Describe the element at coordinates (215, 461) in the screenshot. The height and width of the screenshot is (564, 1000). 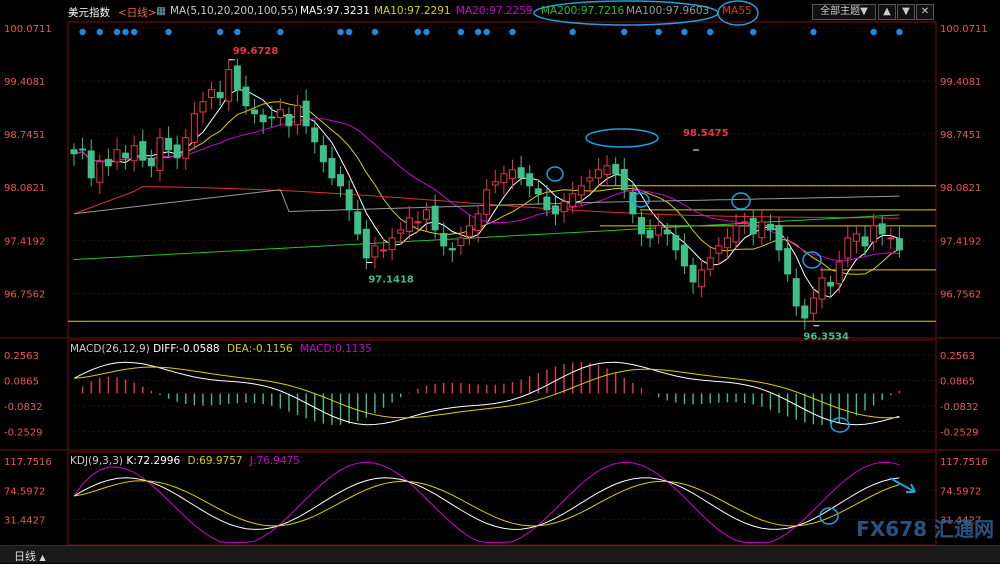
I see `kdj-d: D:69.9757` at that location.